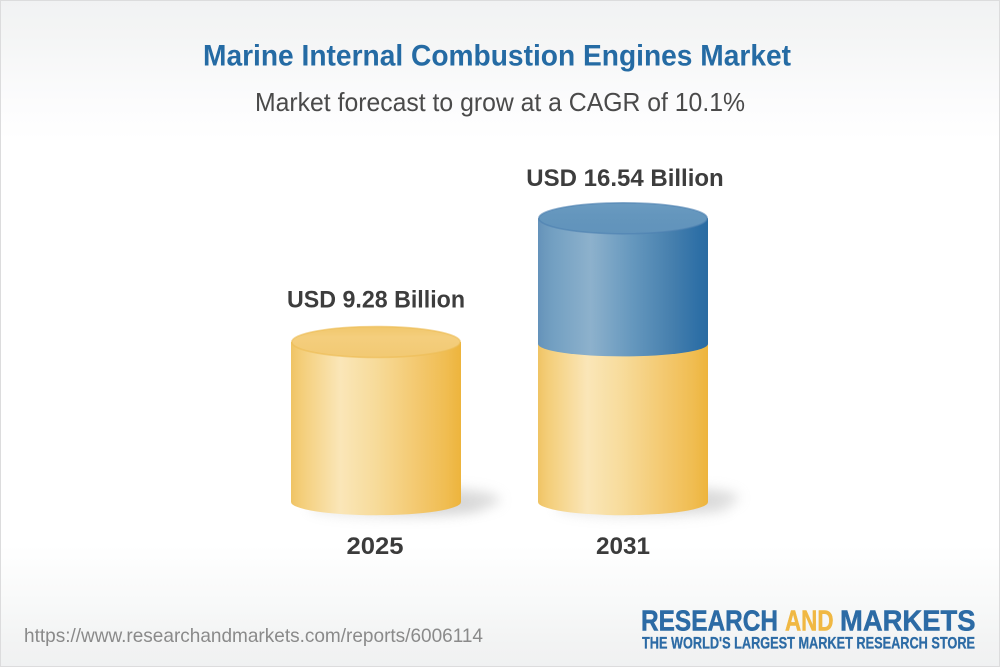 This screenshot has height=667, width=1000. Describe the element at coordinates (623, 546) in the screenshot. I see `svg-text: 2031` at that location.